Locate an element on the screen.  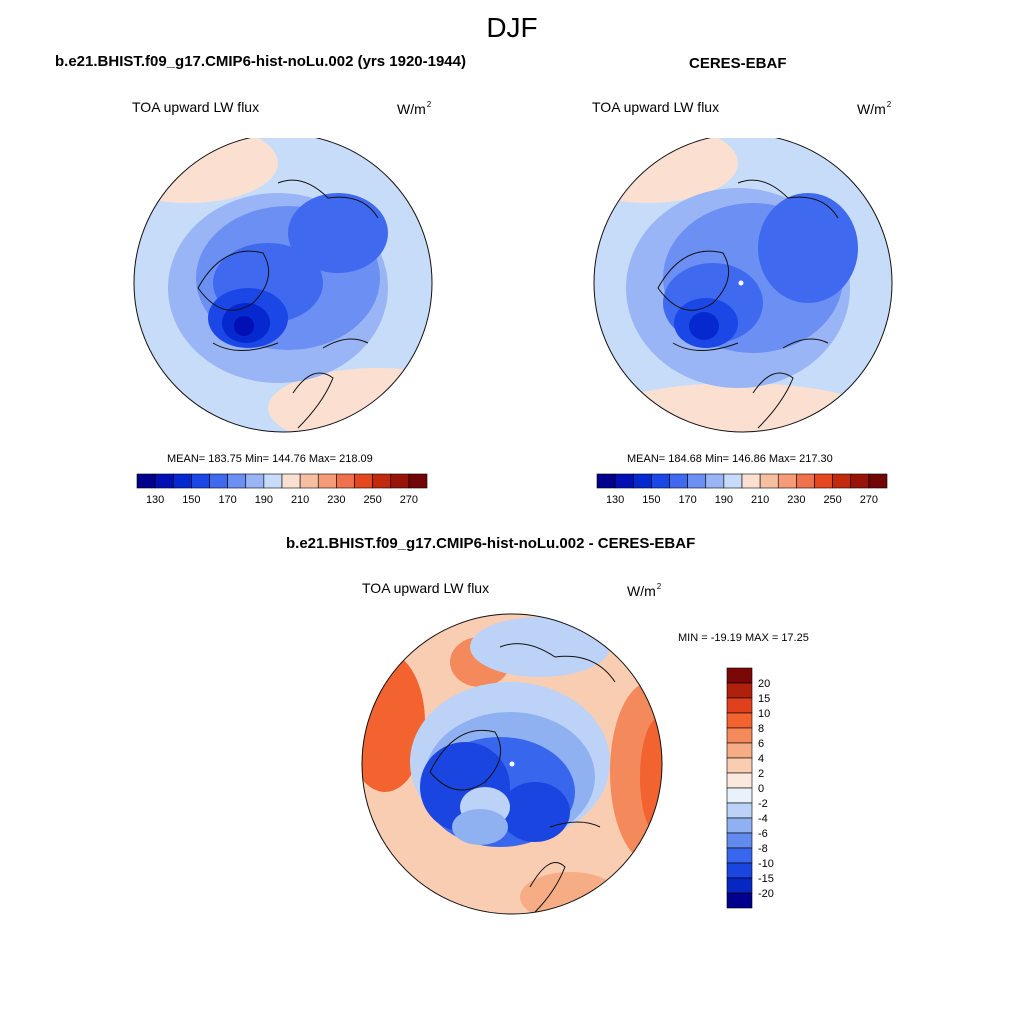
colorbar-label: -6 is located at coordinates (763, 834).